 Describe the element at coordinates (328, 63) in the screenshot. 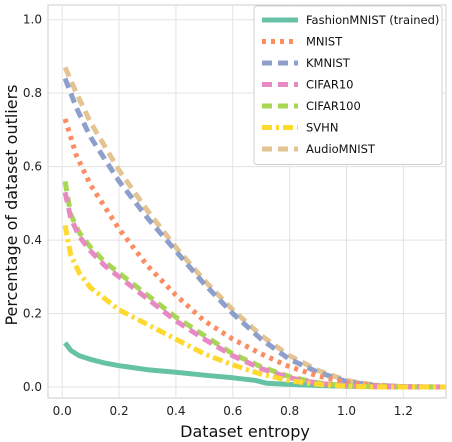

I see `legend-label: KMNIST` at that location.